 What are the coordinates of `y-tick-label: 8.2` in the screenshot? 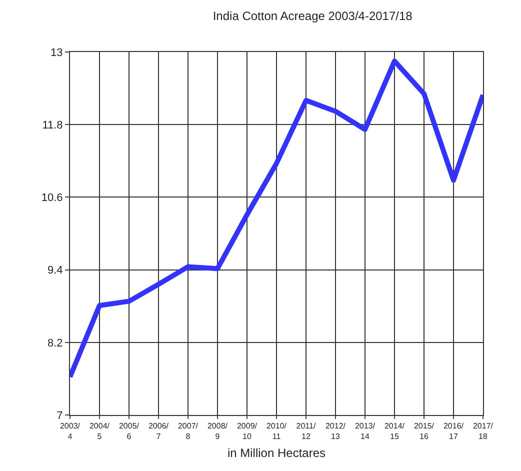 It's located at (55, 343).